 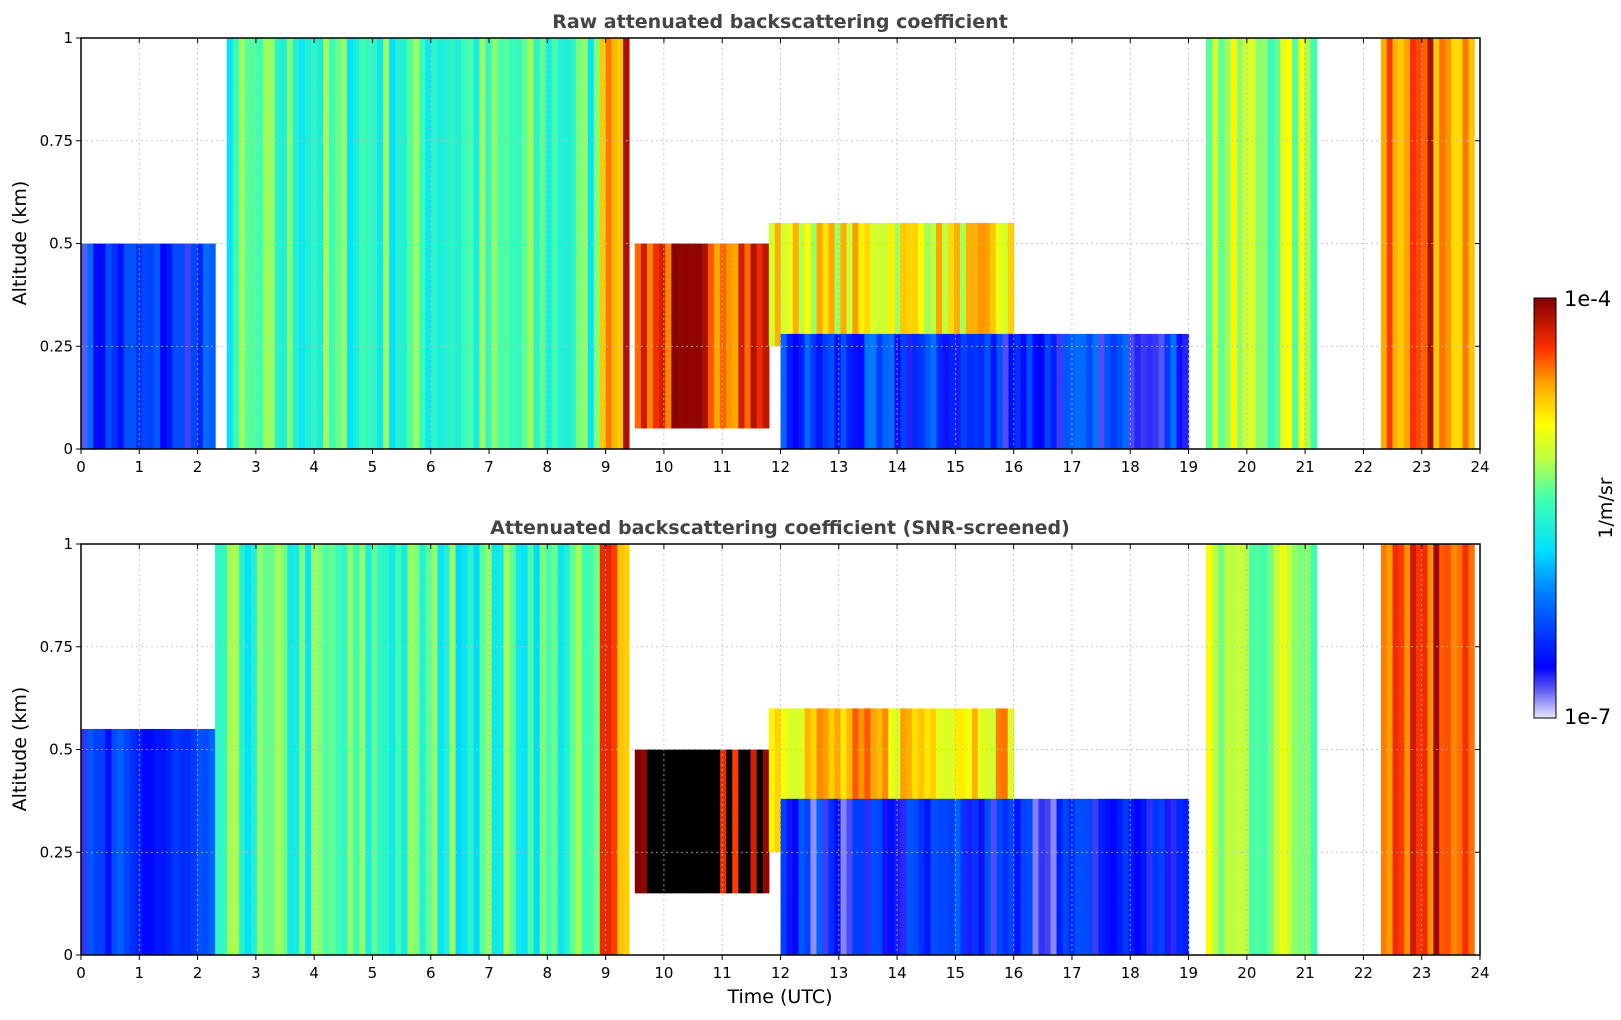 What do you see at coordinates (1587, 299) in the screenshot?
I see `colorbar-max-label: 1e-4` at bounding box center [1587, 299].